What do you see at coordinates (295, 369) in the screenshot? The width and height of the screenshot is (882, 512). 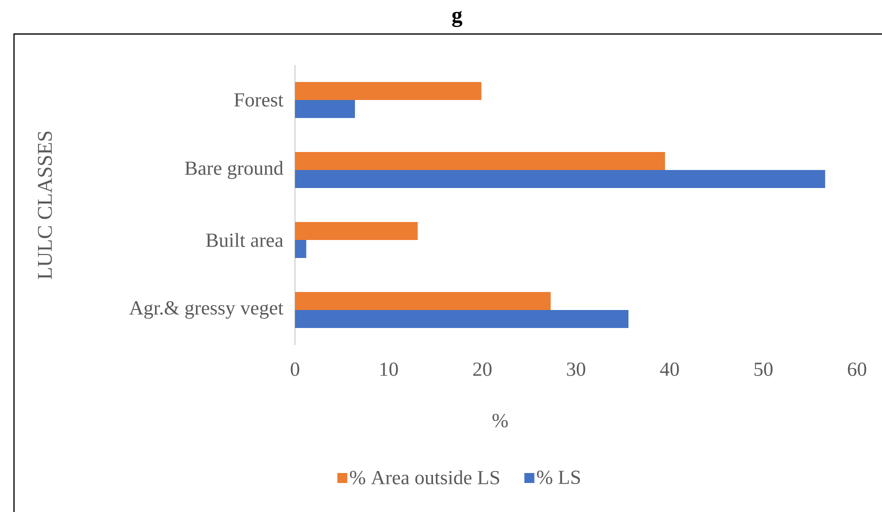 I see `x-tick-label: 0` at bounding box center [295, 369].